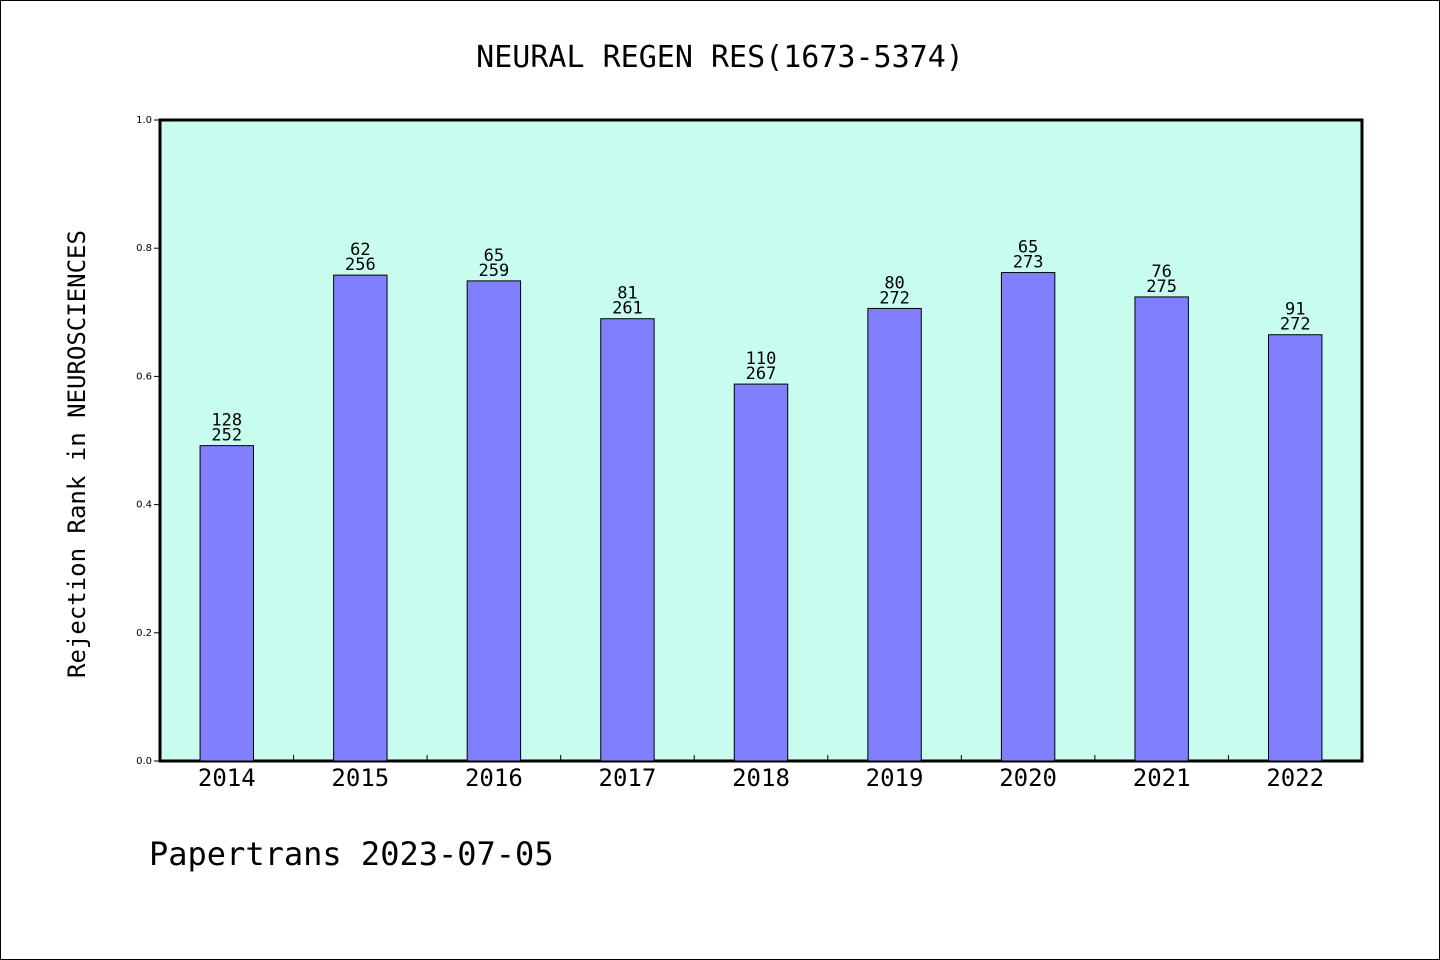  Describe the element at coordinates (1162, 778) in the screenshot. I see `x-tick-label: 2021` at that location.